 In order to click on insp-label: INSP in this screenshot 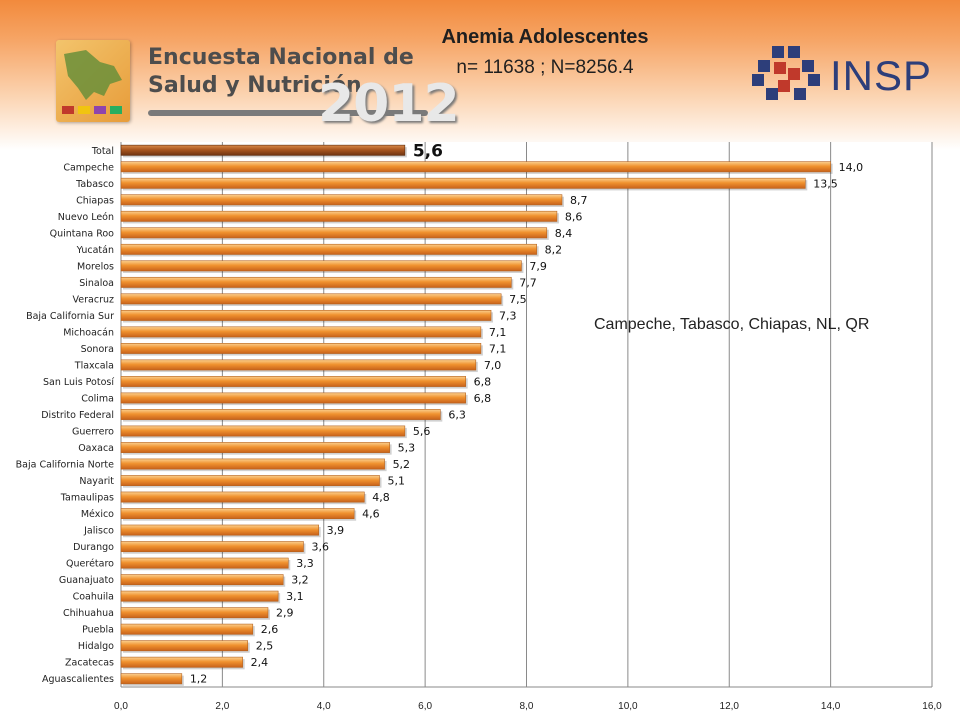, I will do `click(881, 75)`.